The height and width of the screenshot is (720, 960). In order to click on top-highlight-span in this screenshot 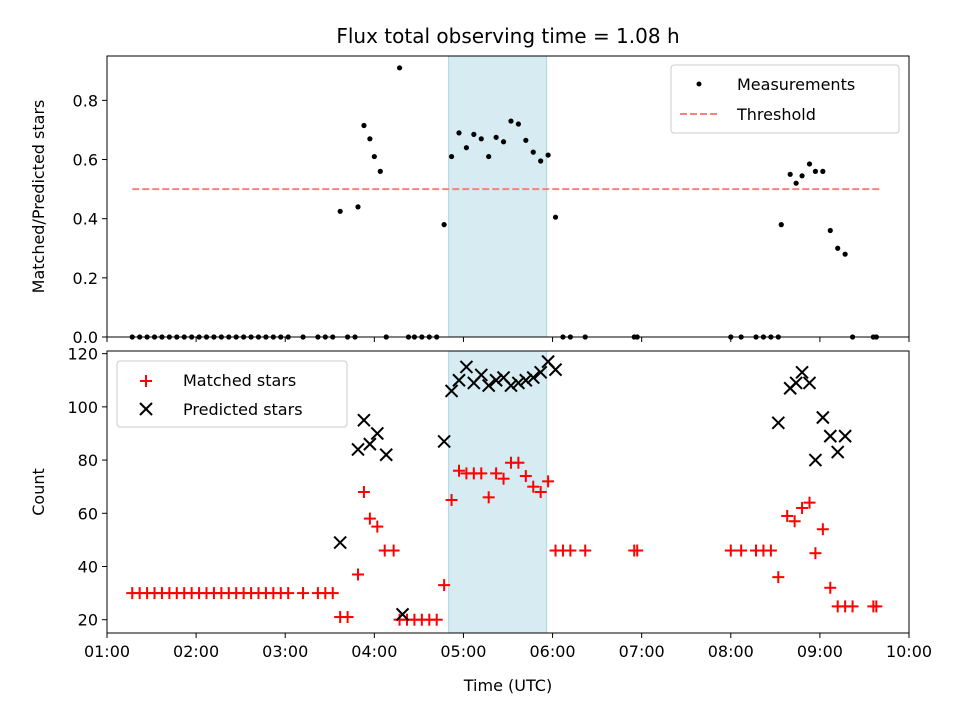, I will do `click(498, 196)`.